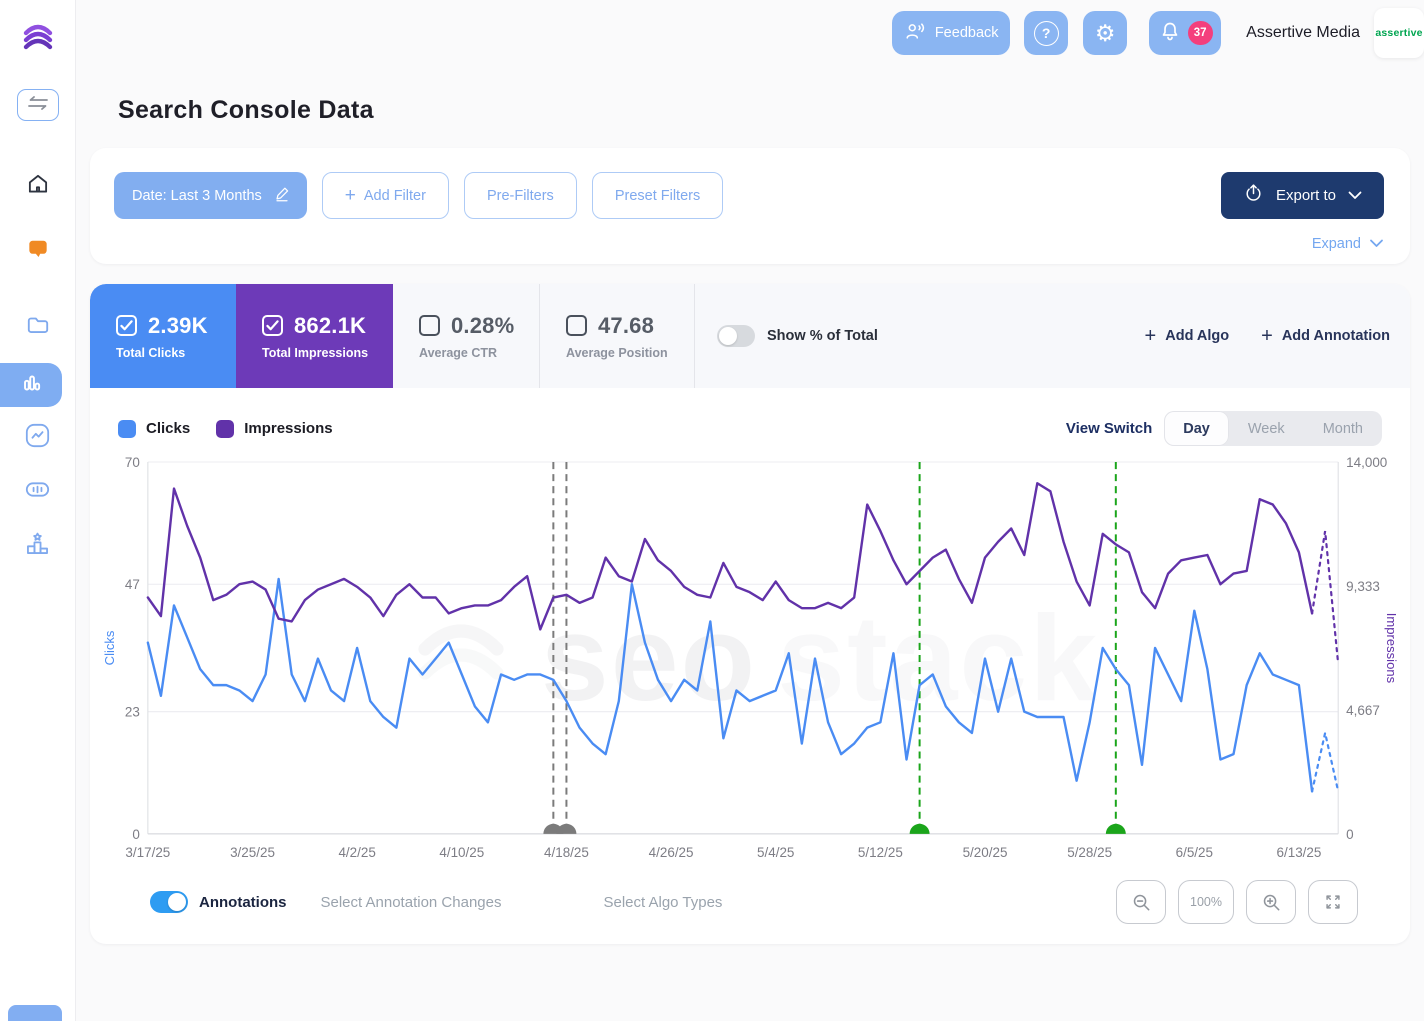 This screenshot has height=1021, width=1424. What do you see at coordinates (1355, 195) in the screenshot?
I see `chevron-down-icon` at bounding box center [1355, 195].